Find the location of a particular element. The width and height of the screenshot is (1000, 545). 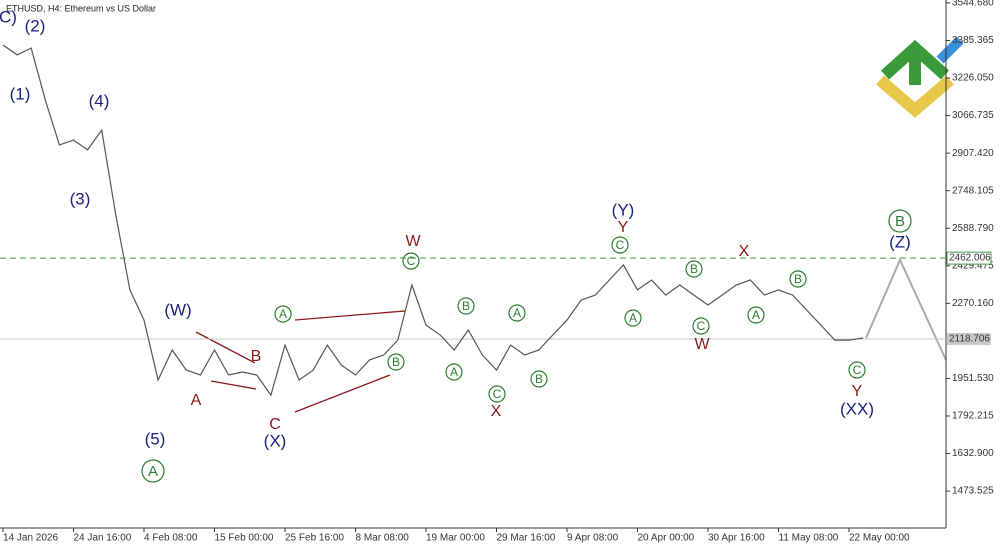

wave-label: (5) is located at coordinates (155, 438).